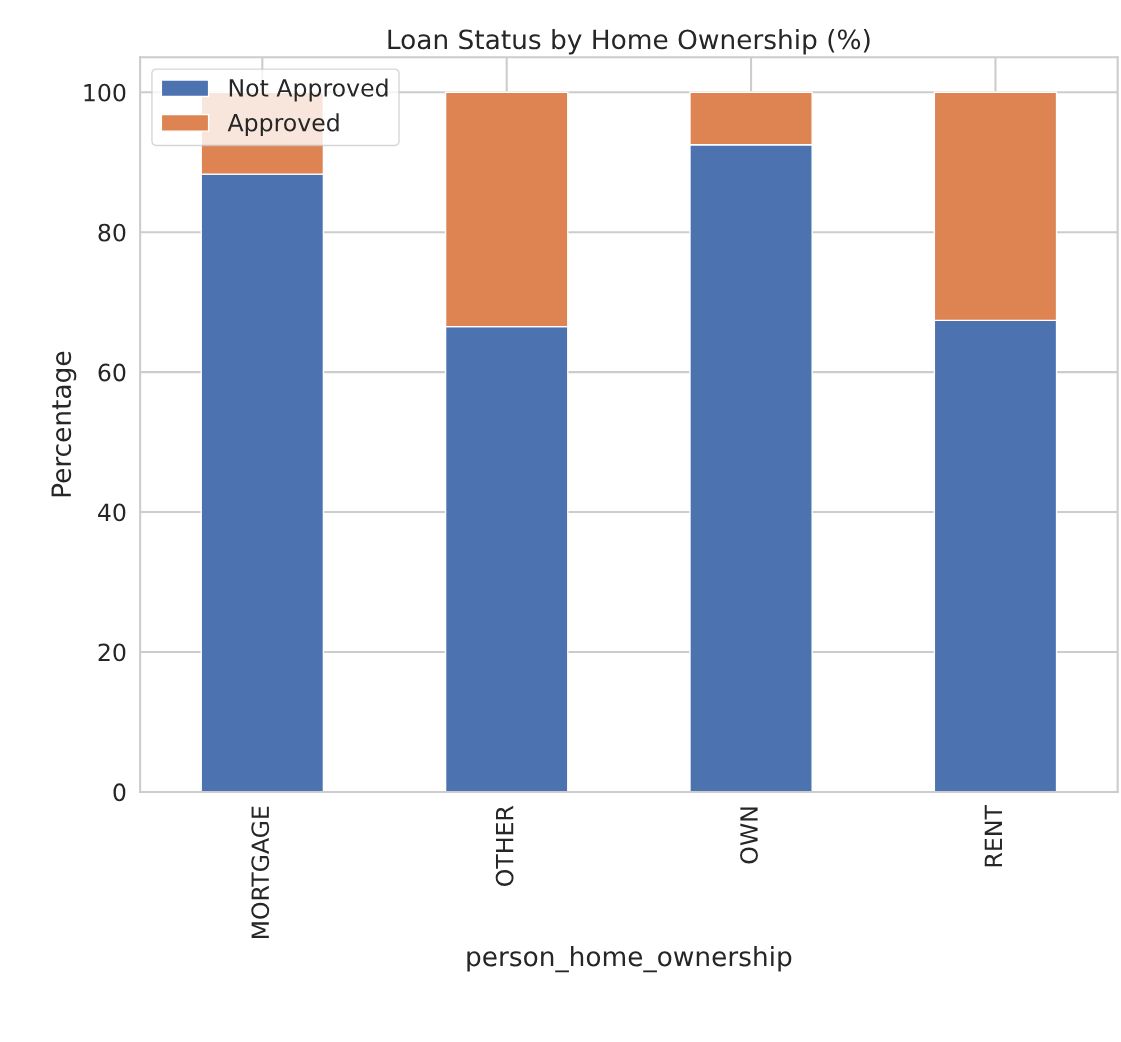  I want to click on x-tick-label: RENT, so click(993, 836).